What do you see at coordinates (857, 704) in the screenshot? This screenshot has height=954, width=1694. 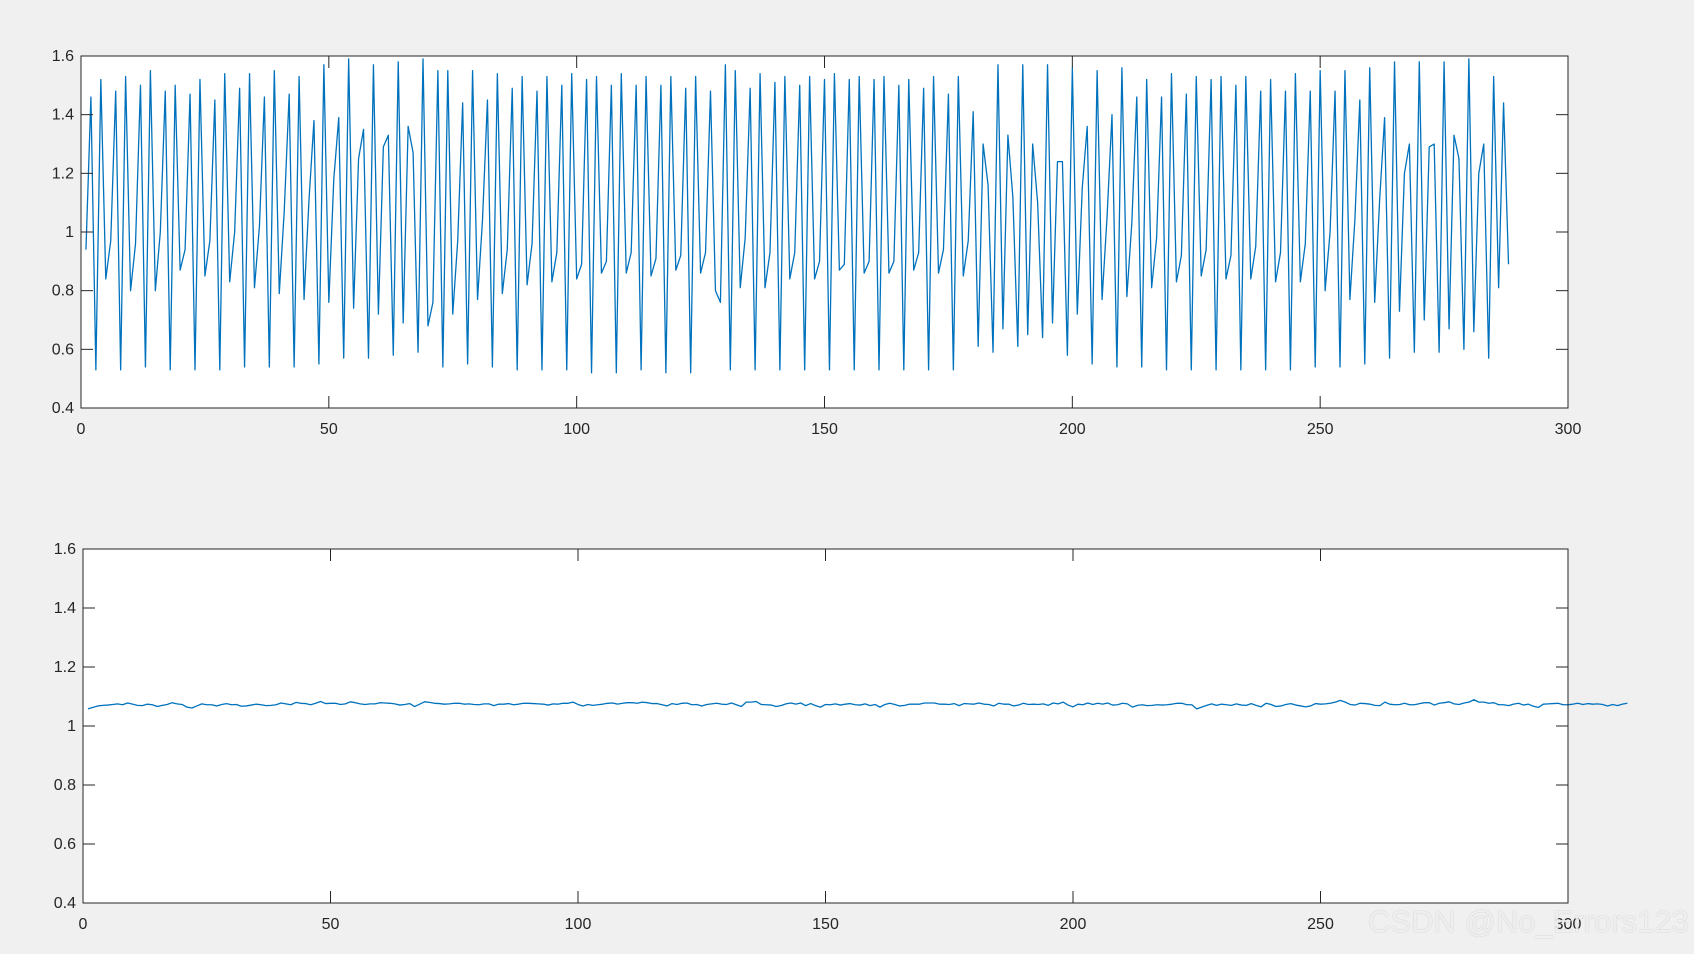 I see `series-line` at bounding box center [857, 704].